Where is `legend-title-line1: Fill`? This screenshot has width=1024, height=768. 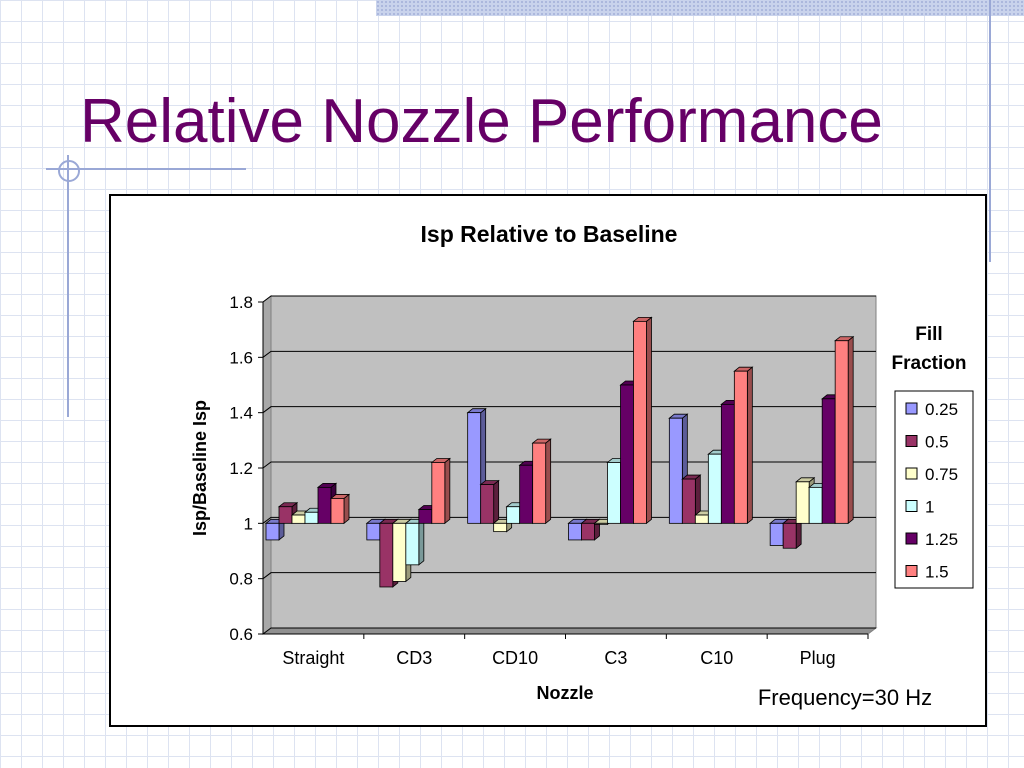
legend-title-line1: Fill is located at coordinates (928, 334).